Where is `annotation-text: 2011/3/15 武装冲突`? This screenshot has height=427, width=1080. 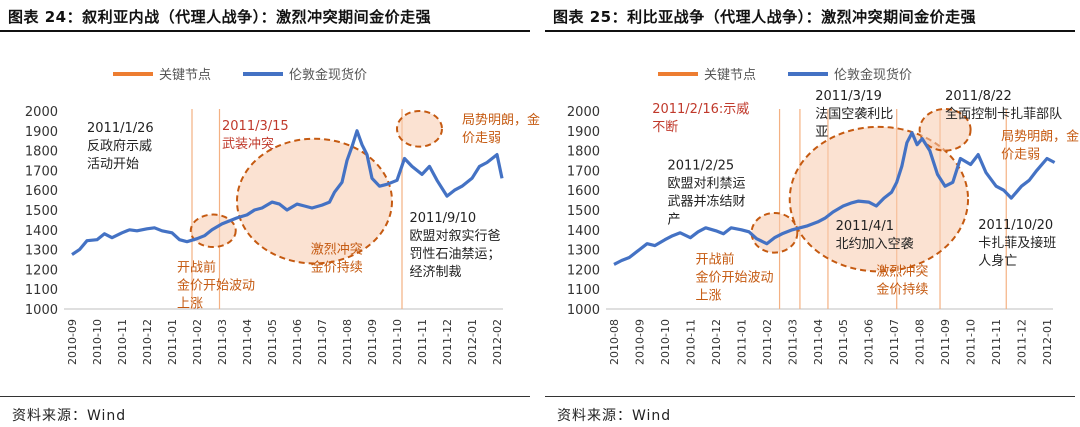 annotation-text: 2011/3/15 武装冲突 is located at coordinates (255, 135).